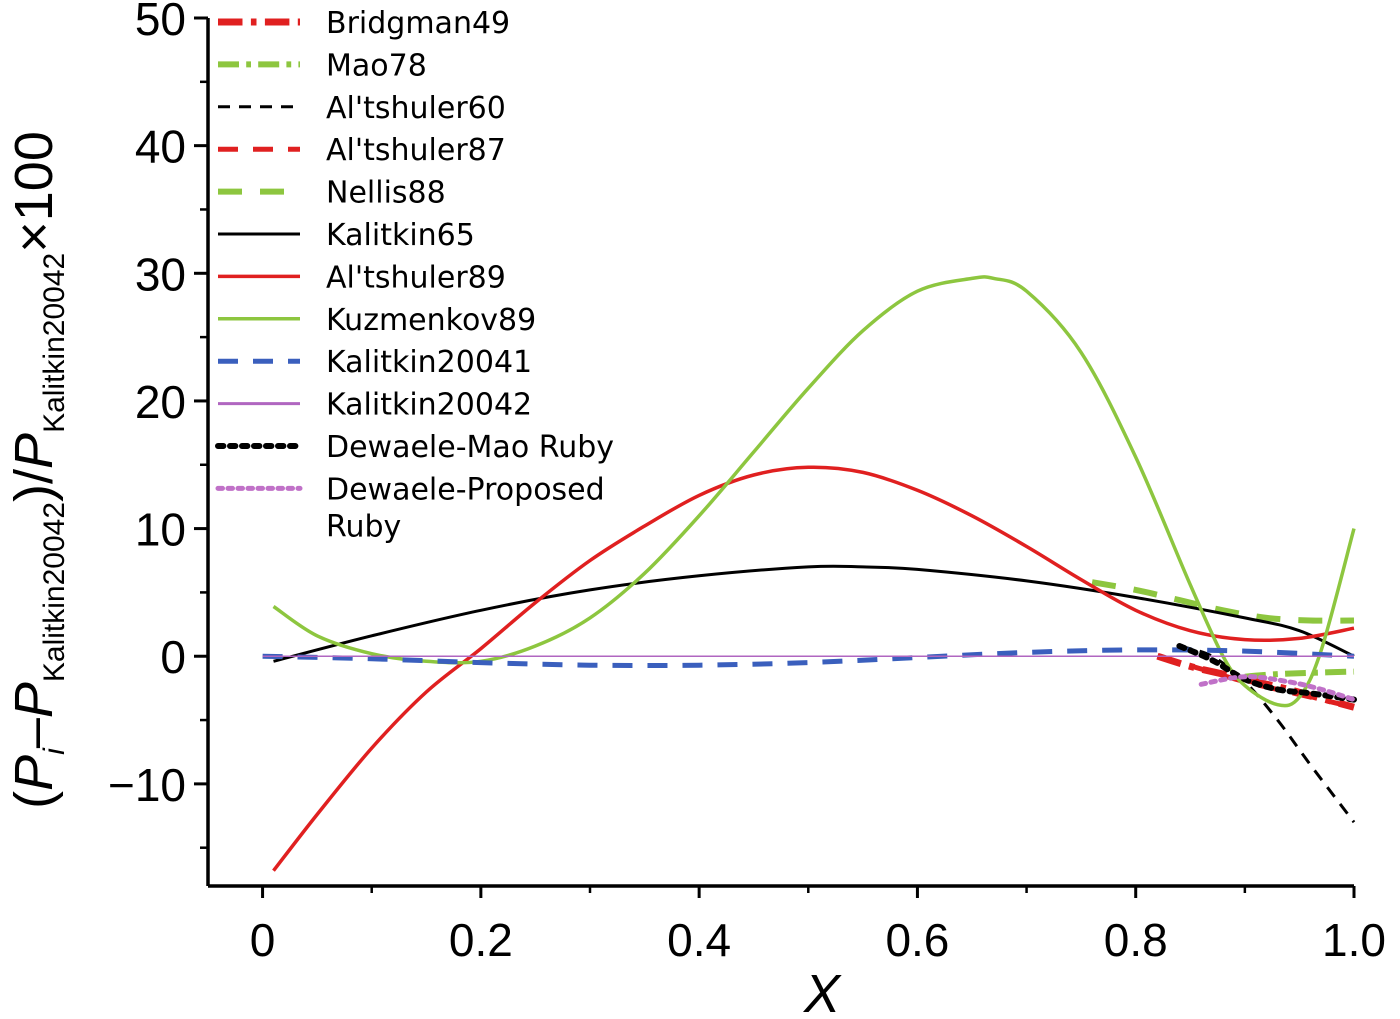  Describe the element at coordinates (34, 733) in the screenshot. I see `y-title-dash: –` at that location.